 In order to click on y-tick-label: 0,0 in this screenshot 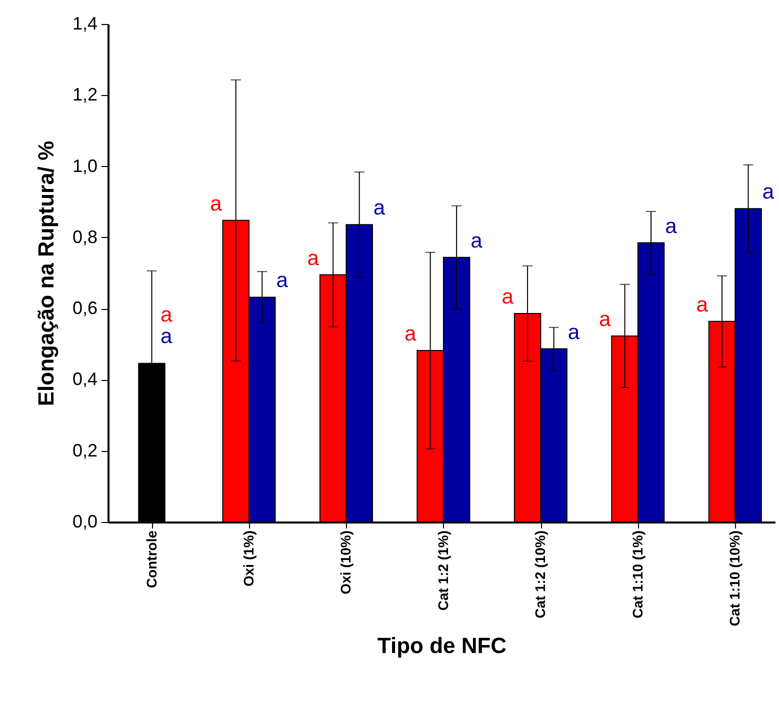, I will do `click(85, 522)`.